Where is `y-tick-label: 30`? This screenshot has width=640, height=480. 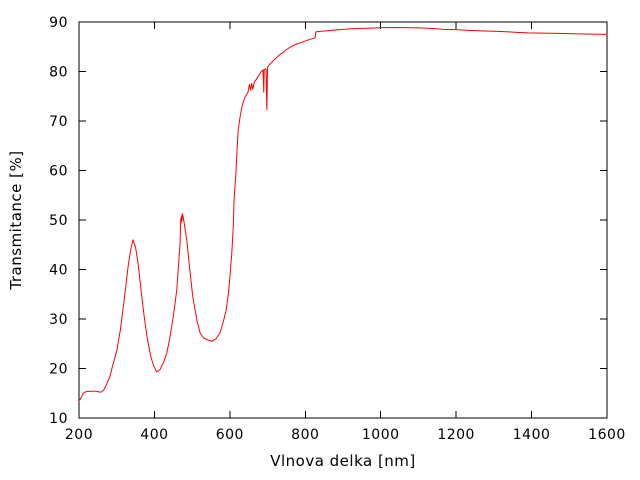 y-tick-label: 30 is located at coordinates (58, 320).